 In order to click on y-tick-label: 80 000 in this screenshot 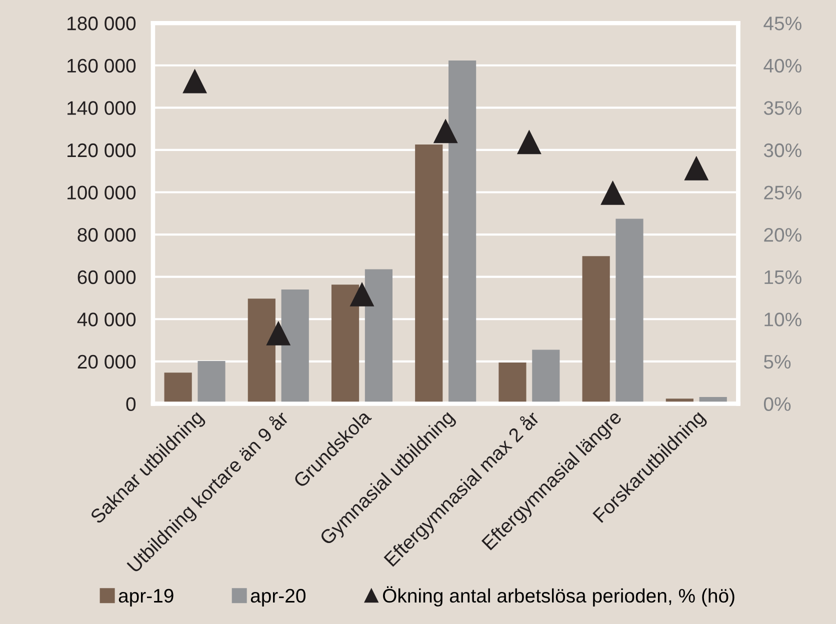, I will do `click(107, 235)`.